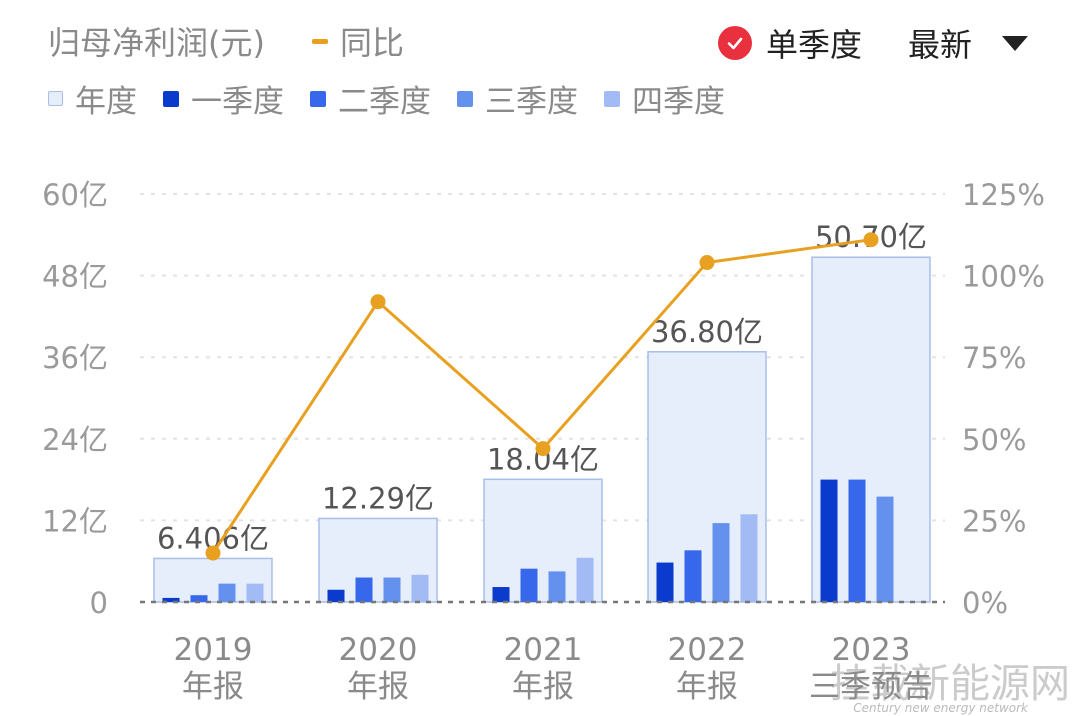  Describe the element at coordinates (871, 650) in the screenshot. I see `x-tick-label: 2023` at that location.